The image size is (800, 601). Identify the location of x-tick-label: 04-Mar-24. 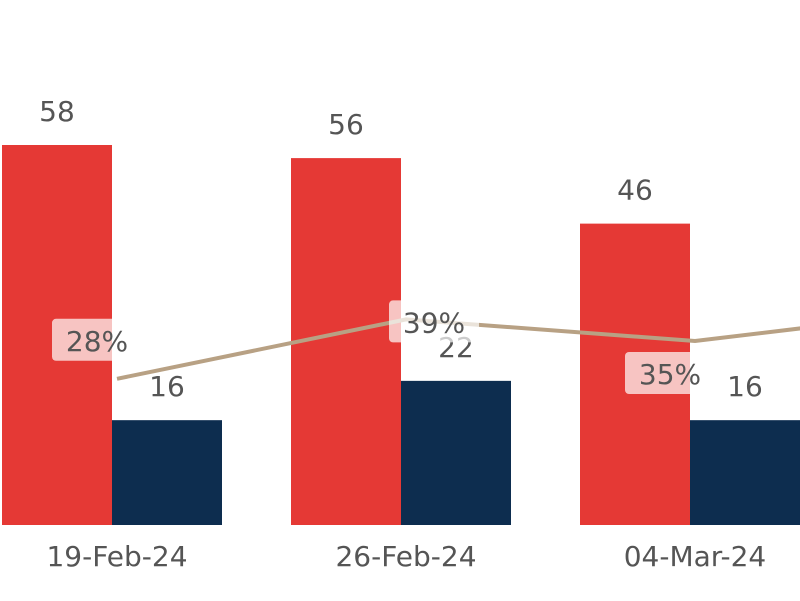
(695, 556).